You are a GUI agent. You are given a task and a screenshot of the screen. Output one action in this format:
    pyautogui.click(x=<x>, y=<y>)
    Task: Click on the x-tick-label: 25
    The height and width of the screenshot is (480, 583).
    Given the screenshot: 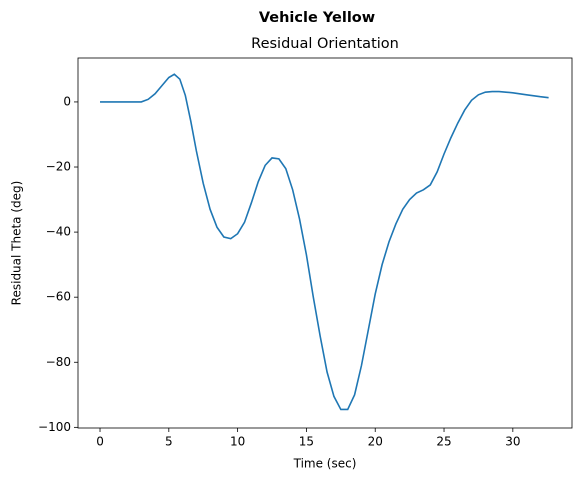 What is the action you would take?
    pyautogui.click(x=443, y=442)
    